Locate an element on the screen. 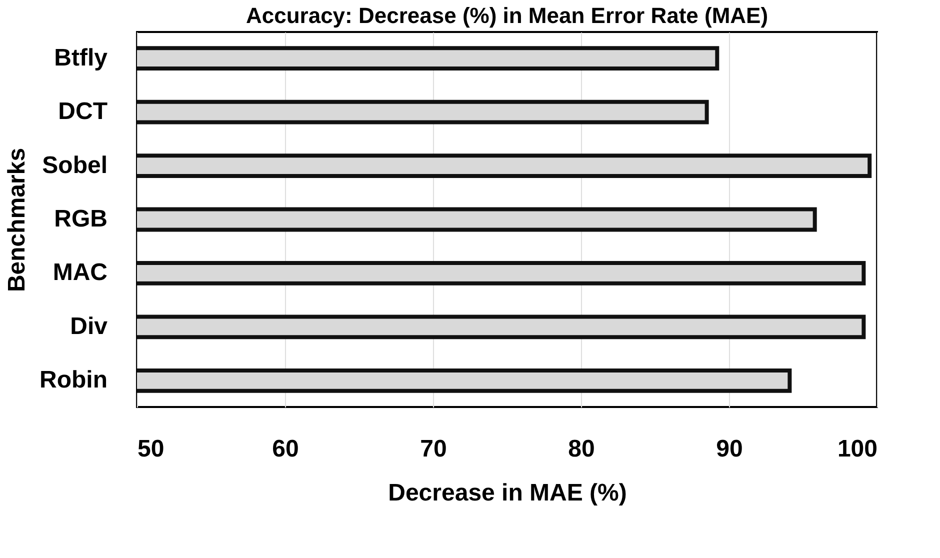 This screenshot has height=558, width=940. x-tick-label: 80 is located at coordinates (581, 449).